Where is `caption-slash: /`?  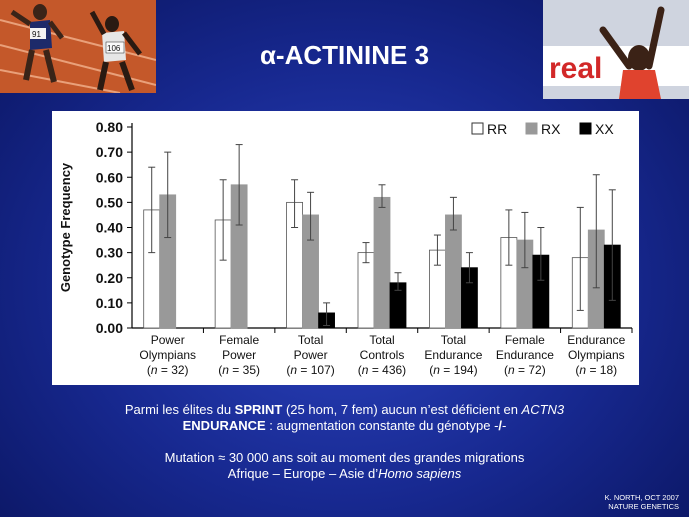 caption-slash: / is located at coordinates (500, 425).